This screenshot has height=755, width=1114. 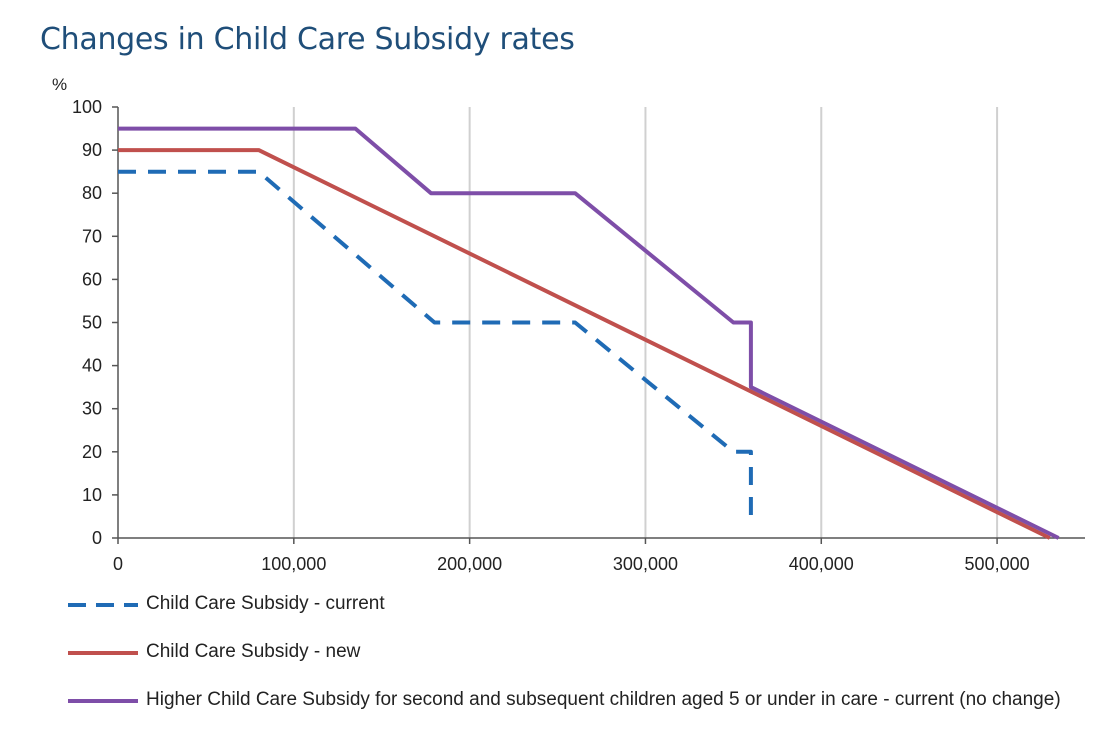 What do you see at coordinates (307, 39) in the screenshot?
I see `chart-title: Changes in Child Care Subsidy rates` at bounding box center [307, 39].